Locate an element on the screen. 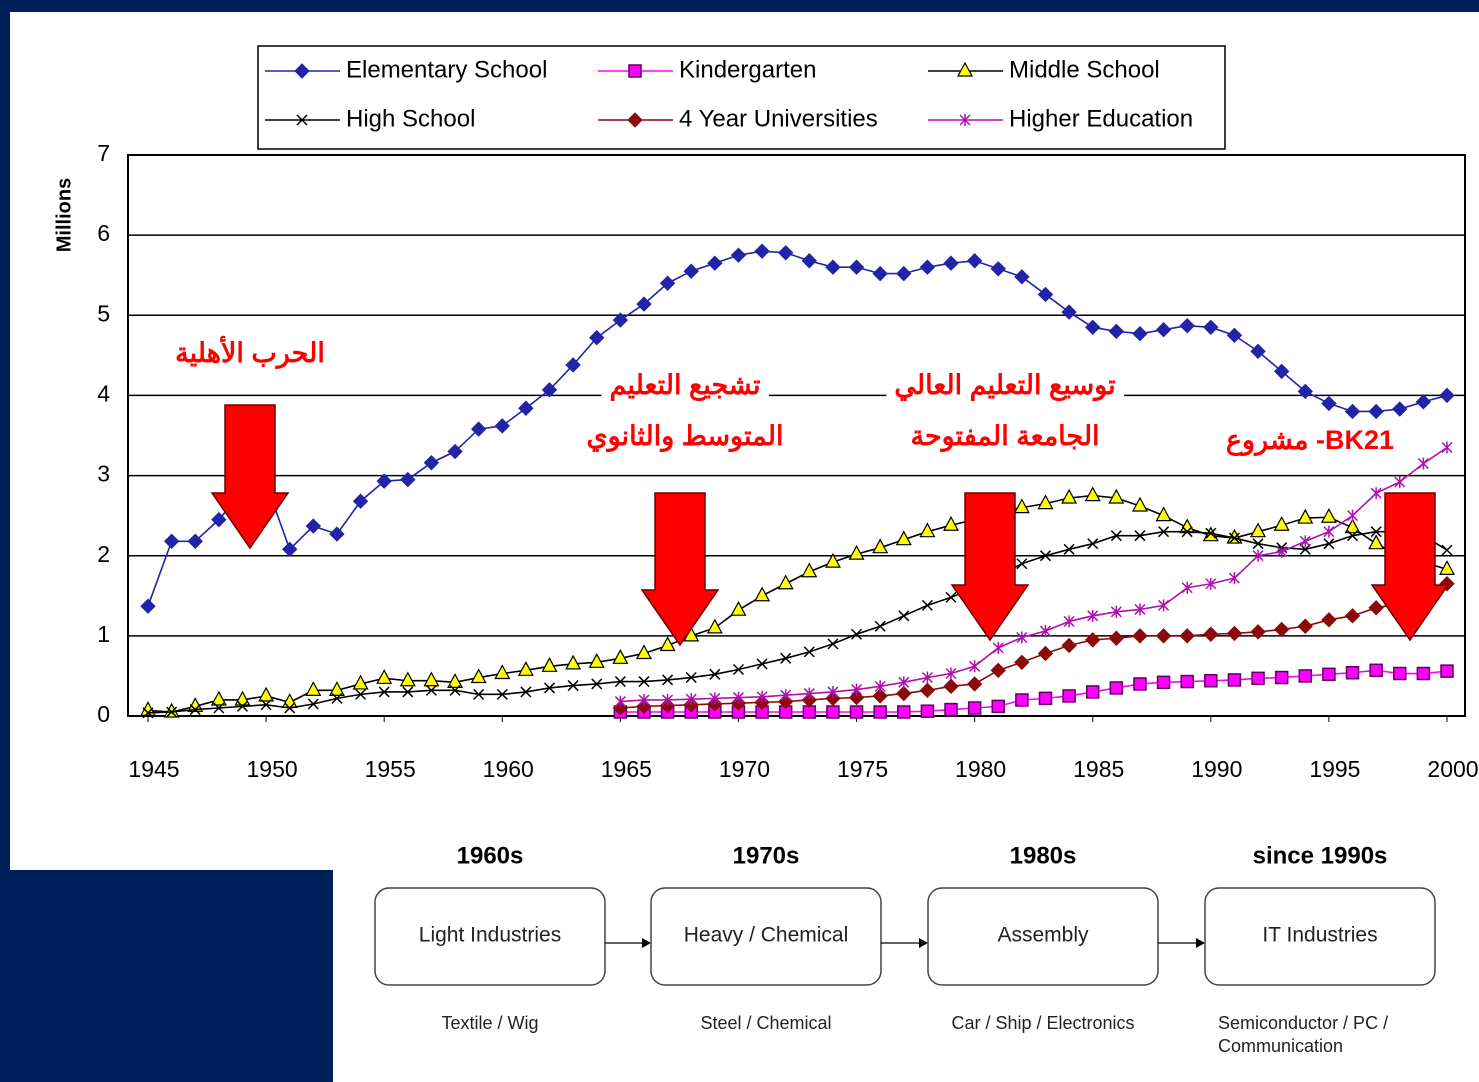 Image resolution: width=1479 pixels, height=1082 pixels. corner-block is located at coordinates (166, 976).